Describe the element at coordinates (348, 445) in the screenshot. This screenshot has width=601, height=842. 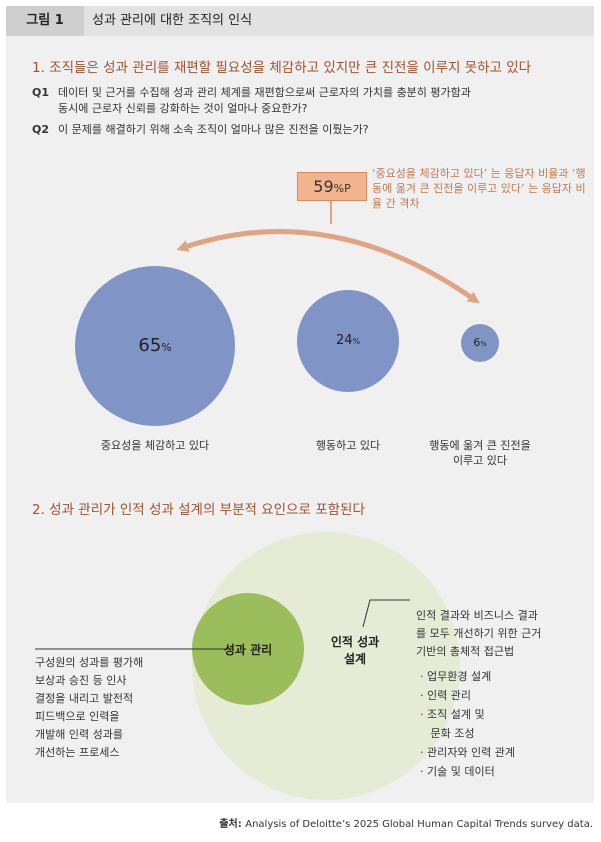
I see `bubble-24-label: 행동하고 있다` at that location.